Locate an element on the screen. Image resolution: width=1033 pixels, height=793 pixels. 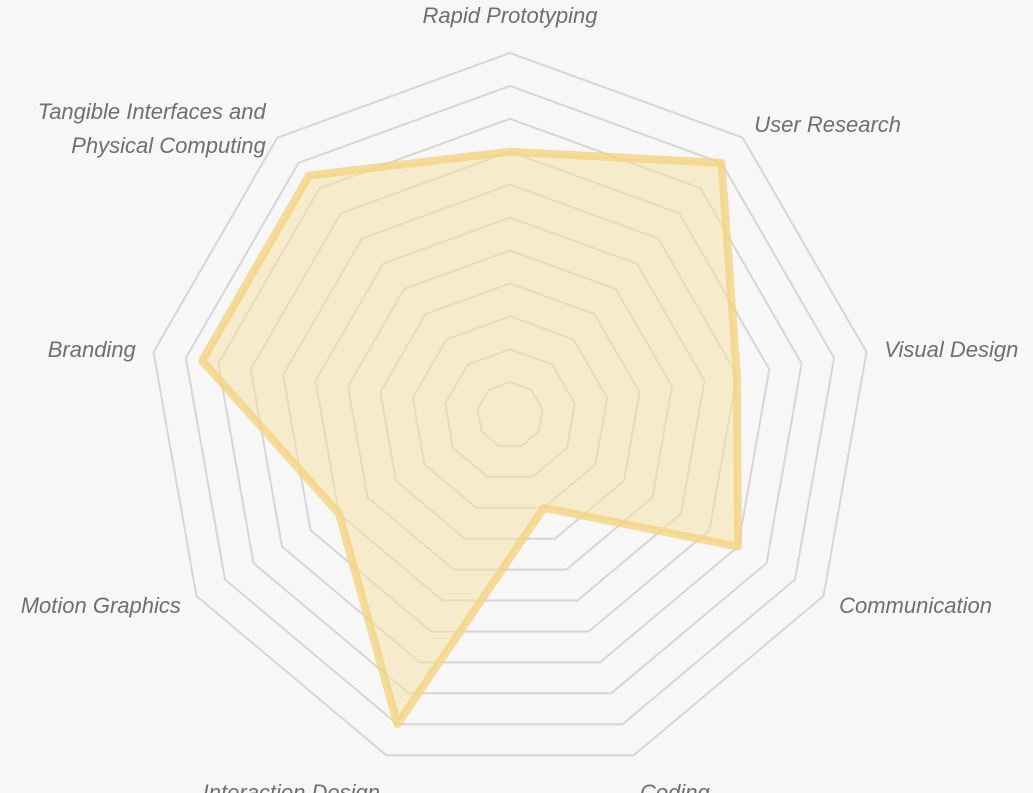
axis-label-7: Branding is located at coordinates (92, 349).